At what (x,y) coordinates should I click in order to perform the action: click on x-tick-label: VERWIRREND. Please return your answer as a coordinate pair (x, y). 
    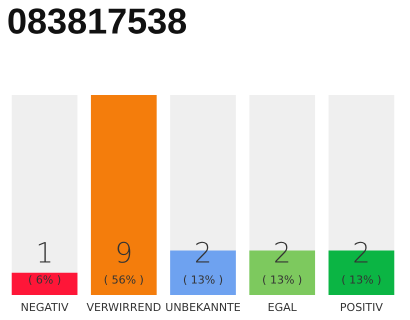
    Looking at the image, I should click on (124, 307).